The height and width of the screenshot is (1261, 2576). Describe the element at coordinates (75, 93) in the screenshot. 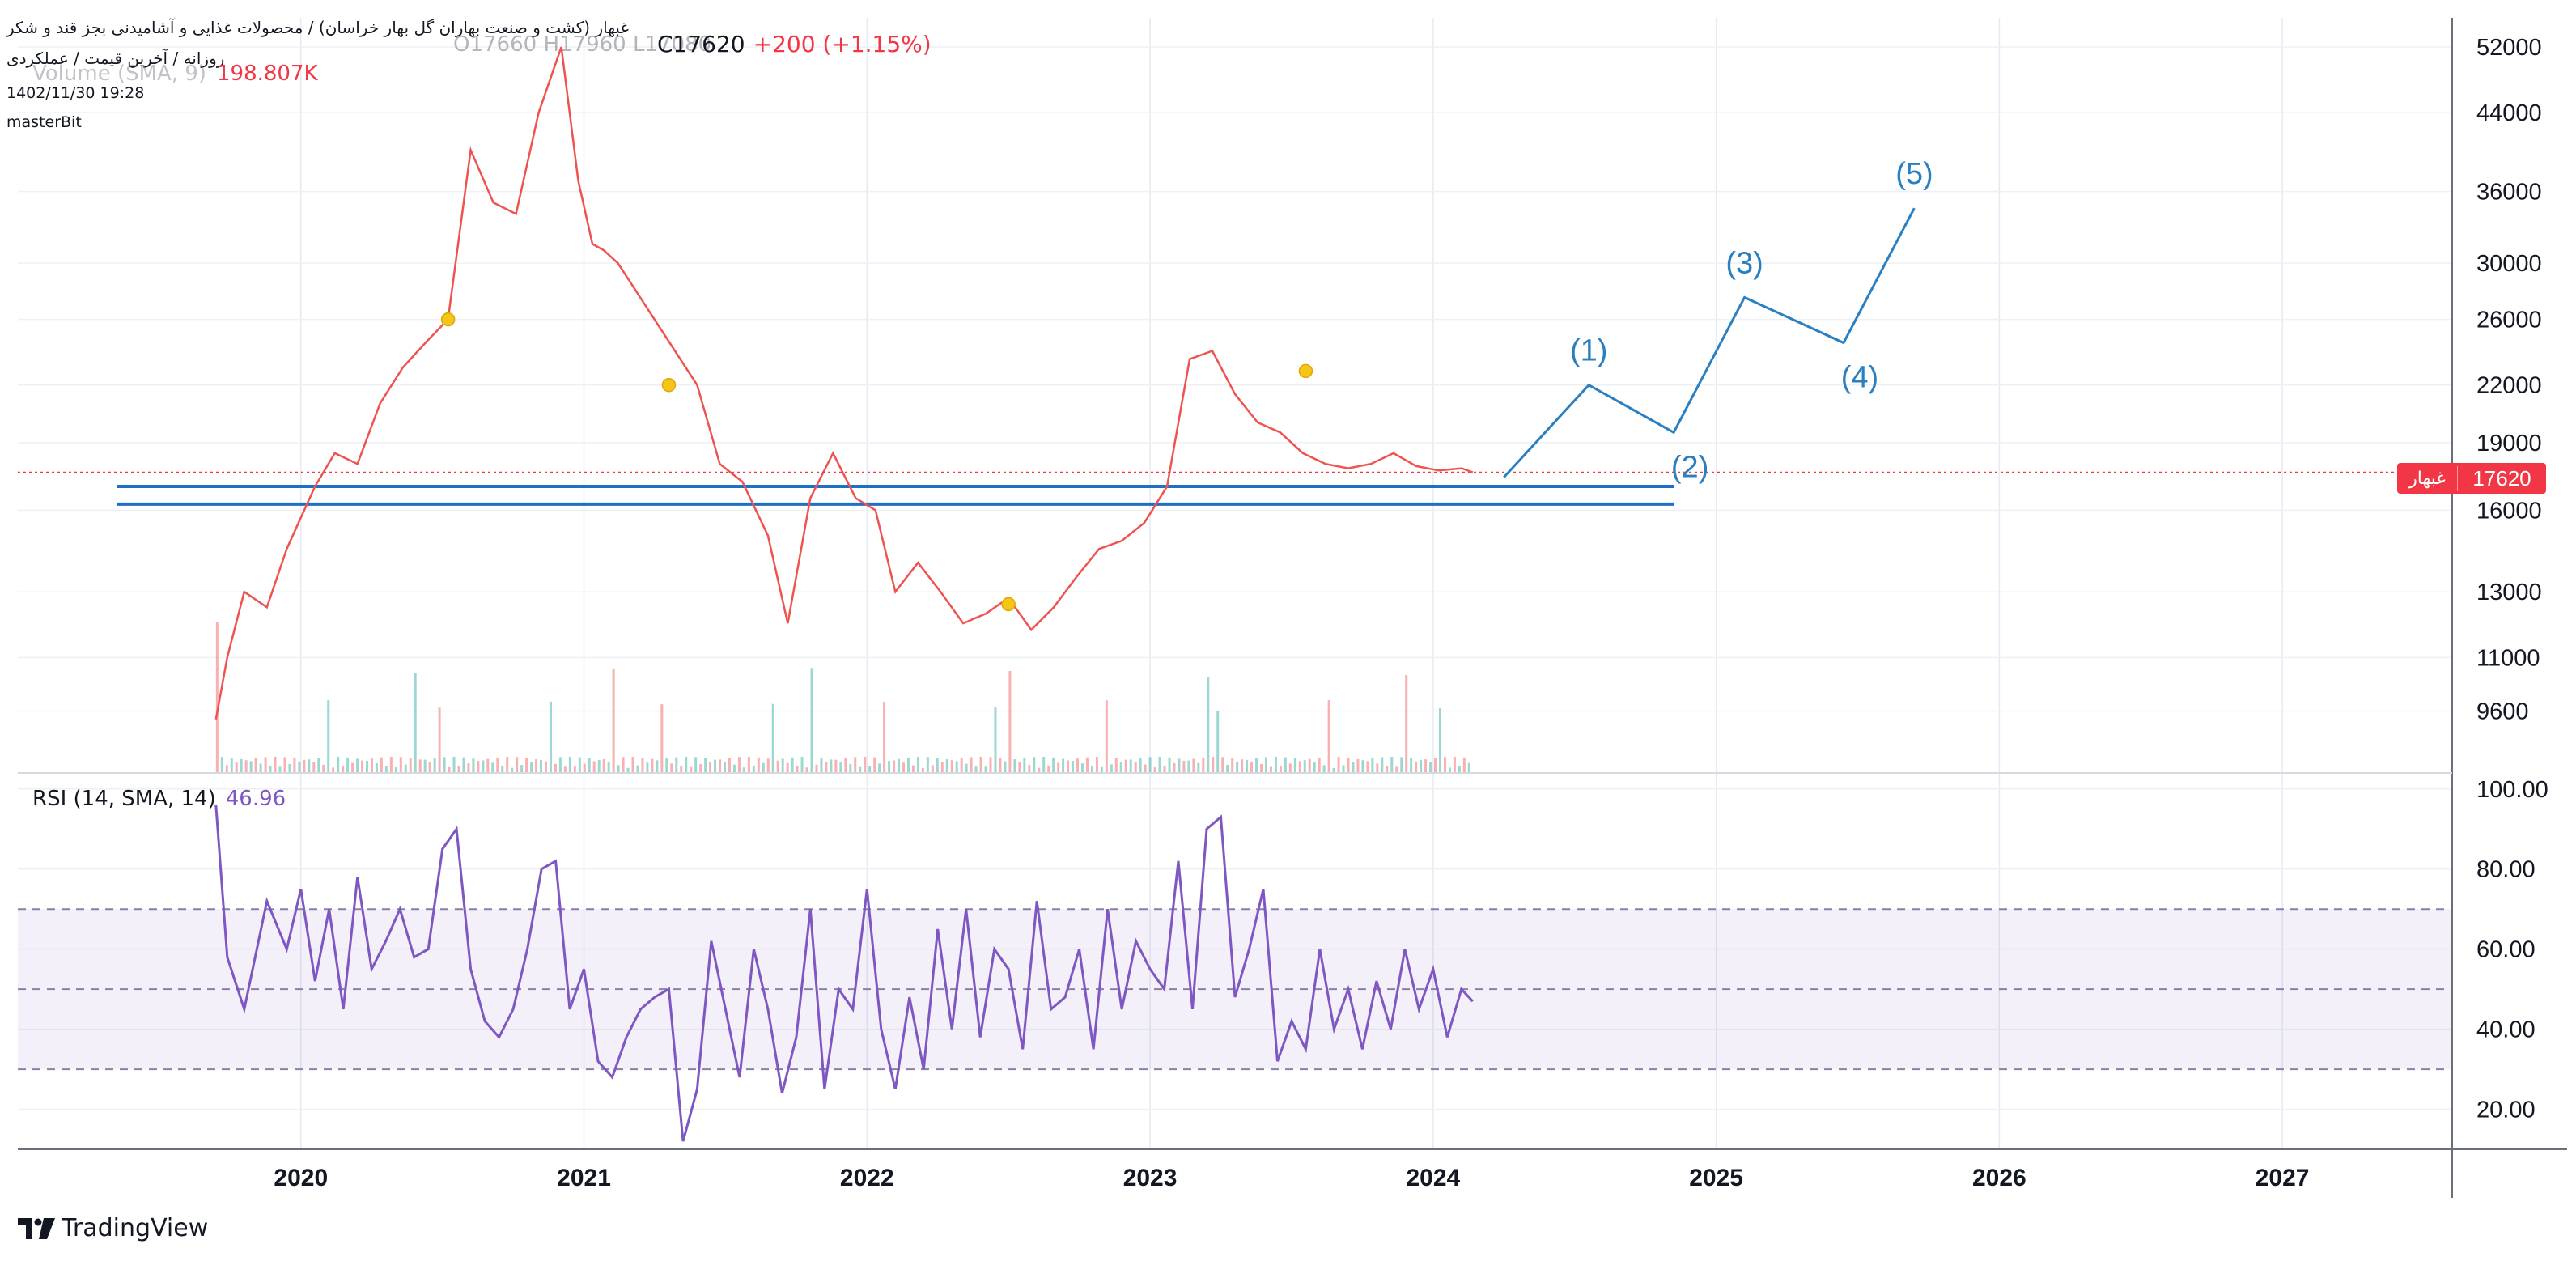

I see `datetime: 1402/11/30 19:28` at that location.